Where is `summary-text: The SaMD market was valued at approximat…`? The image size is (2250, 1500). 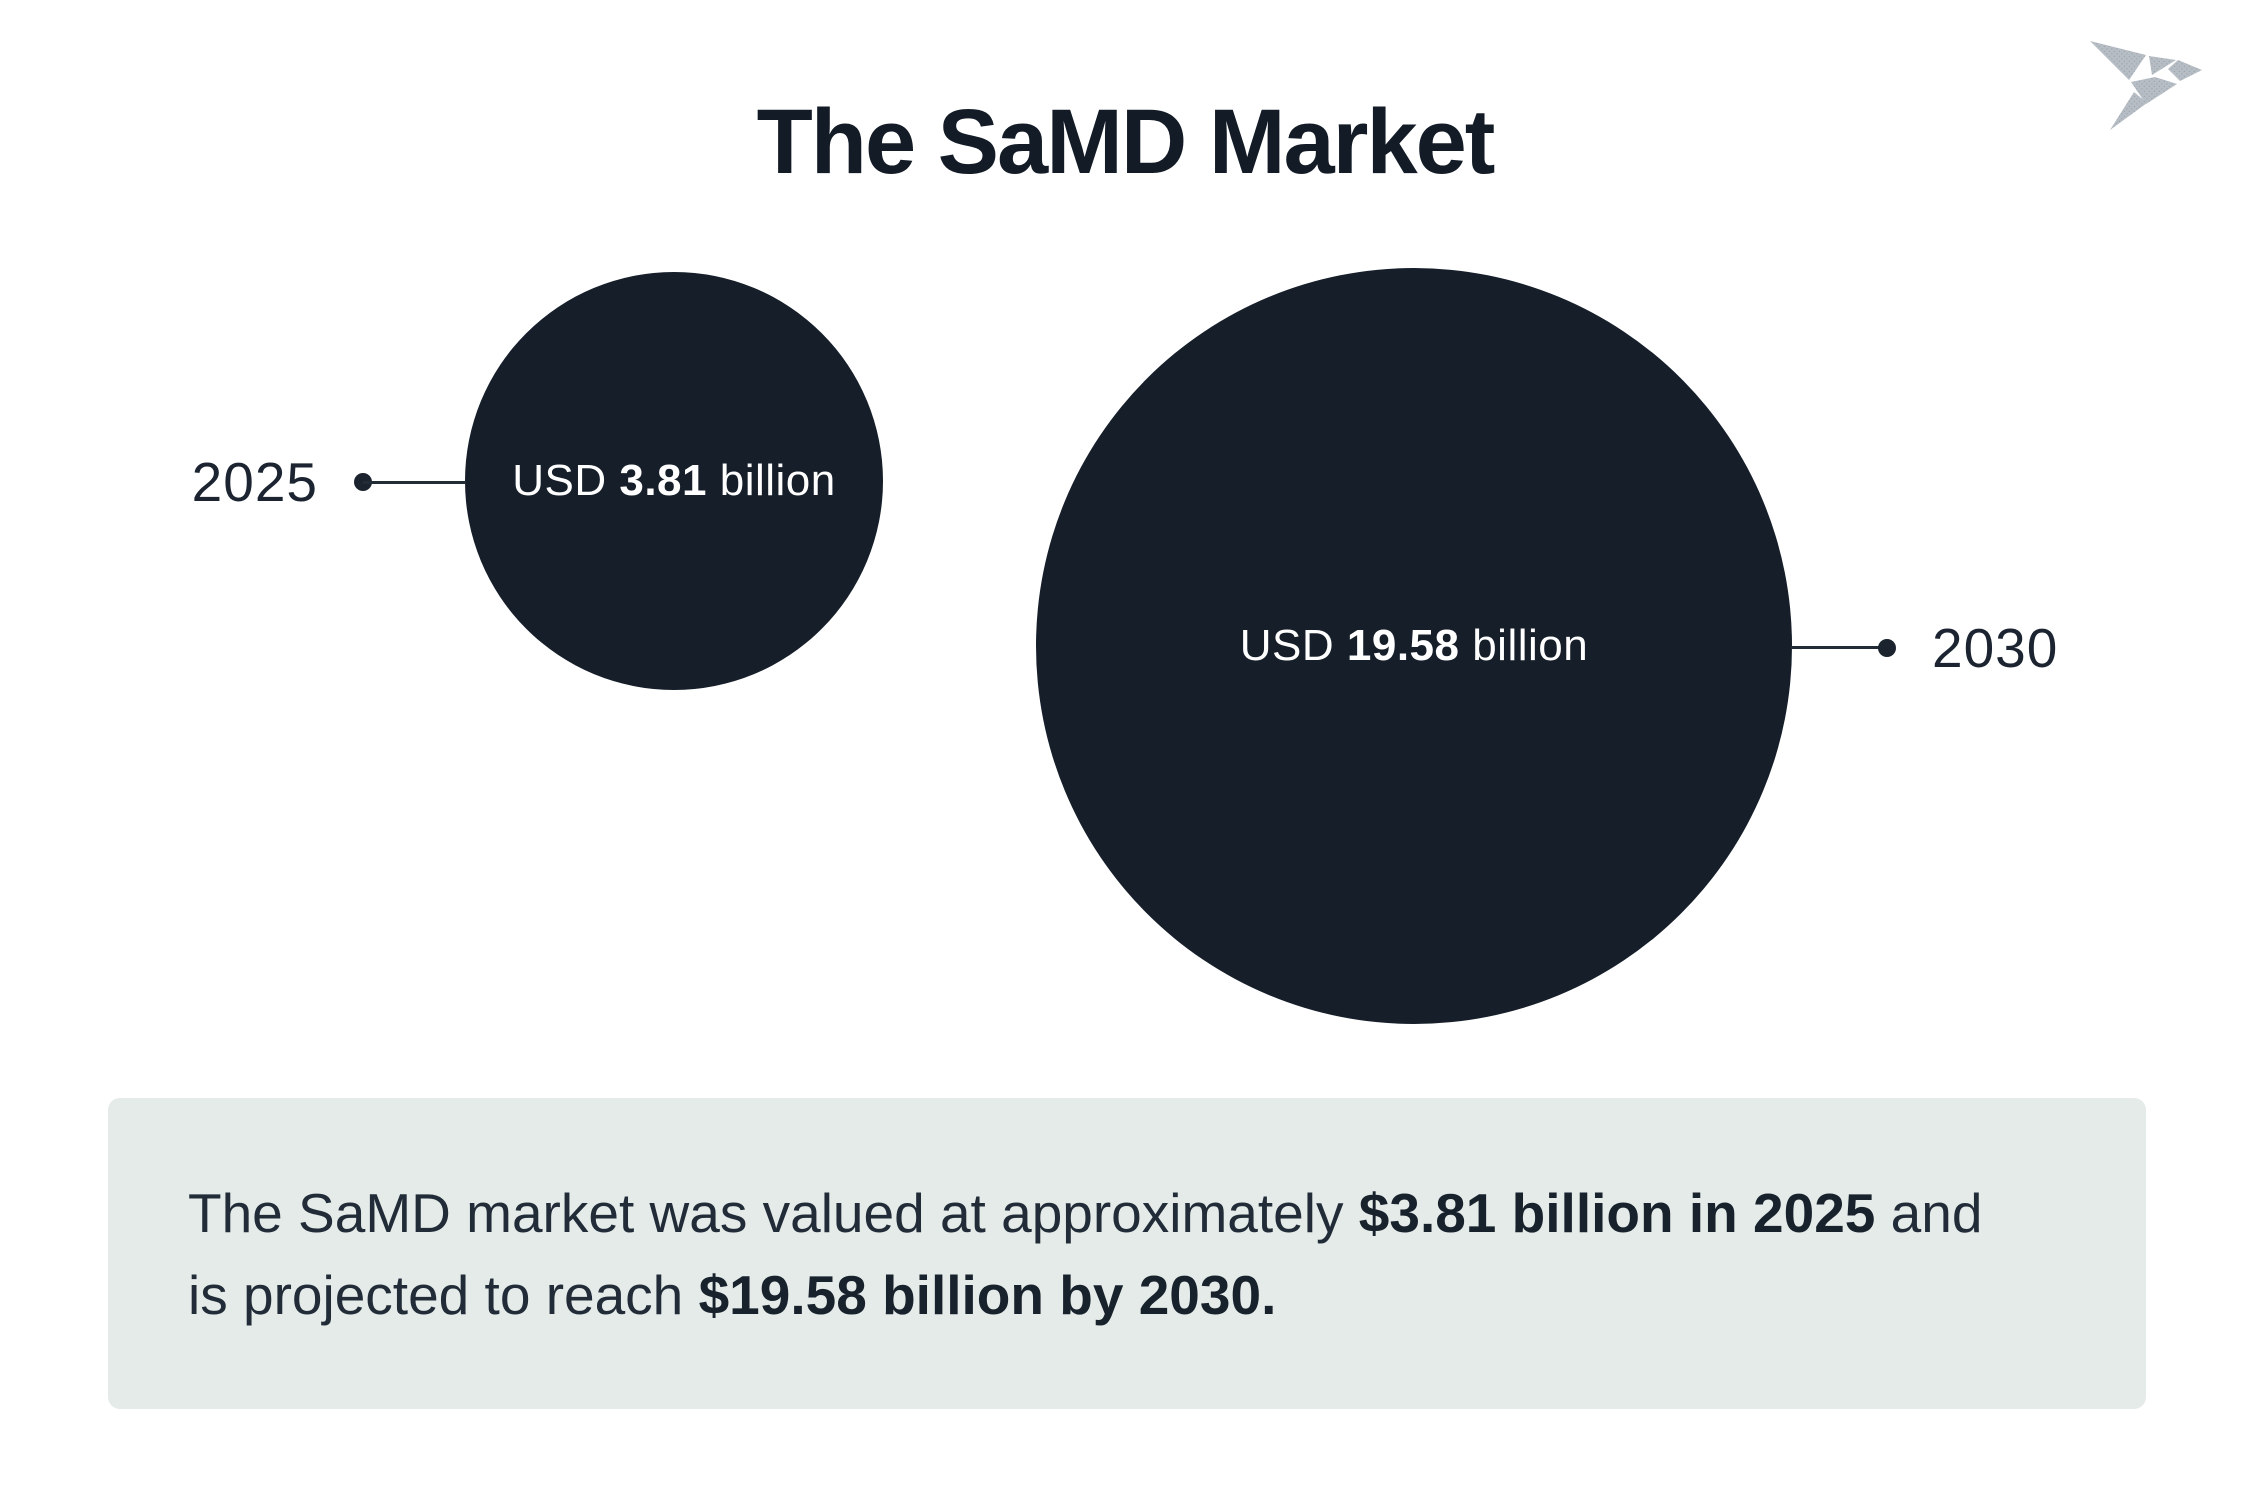
summary-text: The SaMD market was valued at approximat… is located at coordinates (1075, 1254).